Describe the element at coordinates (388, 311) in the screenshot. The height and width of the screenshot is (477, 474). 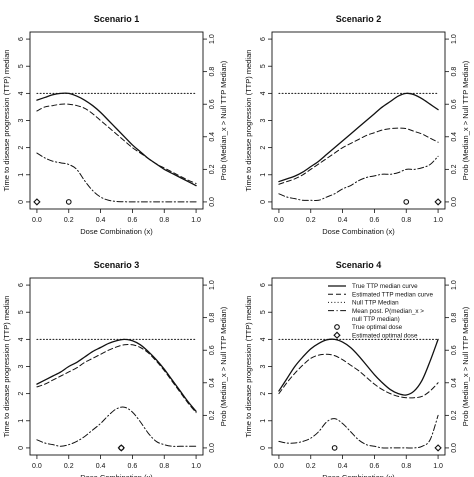
I see `legend-label: Mean post. P(median_x >` at that location.